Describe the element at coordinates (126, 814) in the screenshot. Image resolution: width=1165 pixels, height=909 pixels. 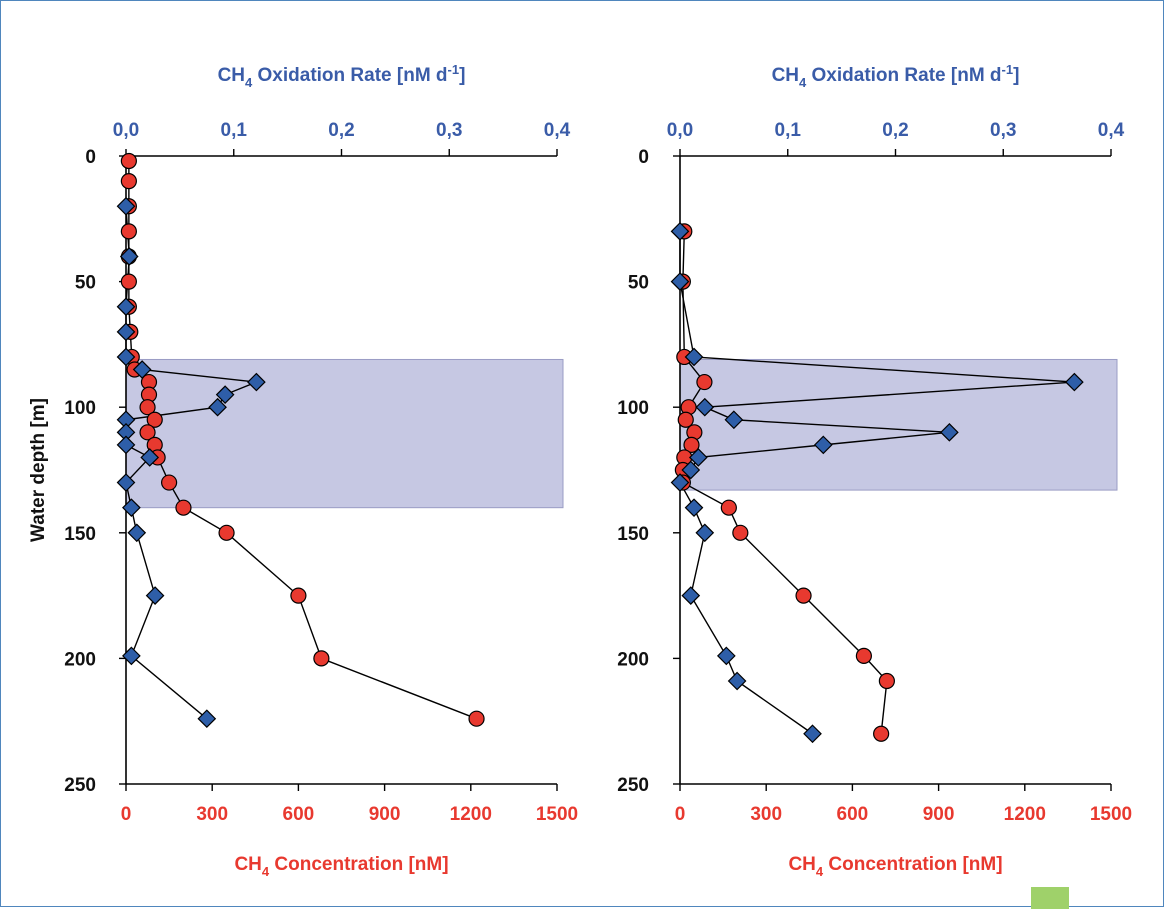
I see `bottom-x-tick-label: 0` at that location.